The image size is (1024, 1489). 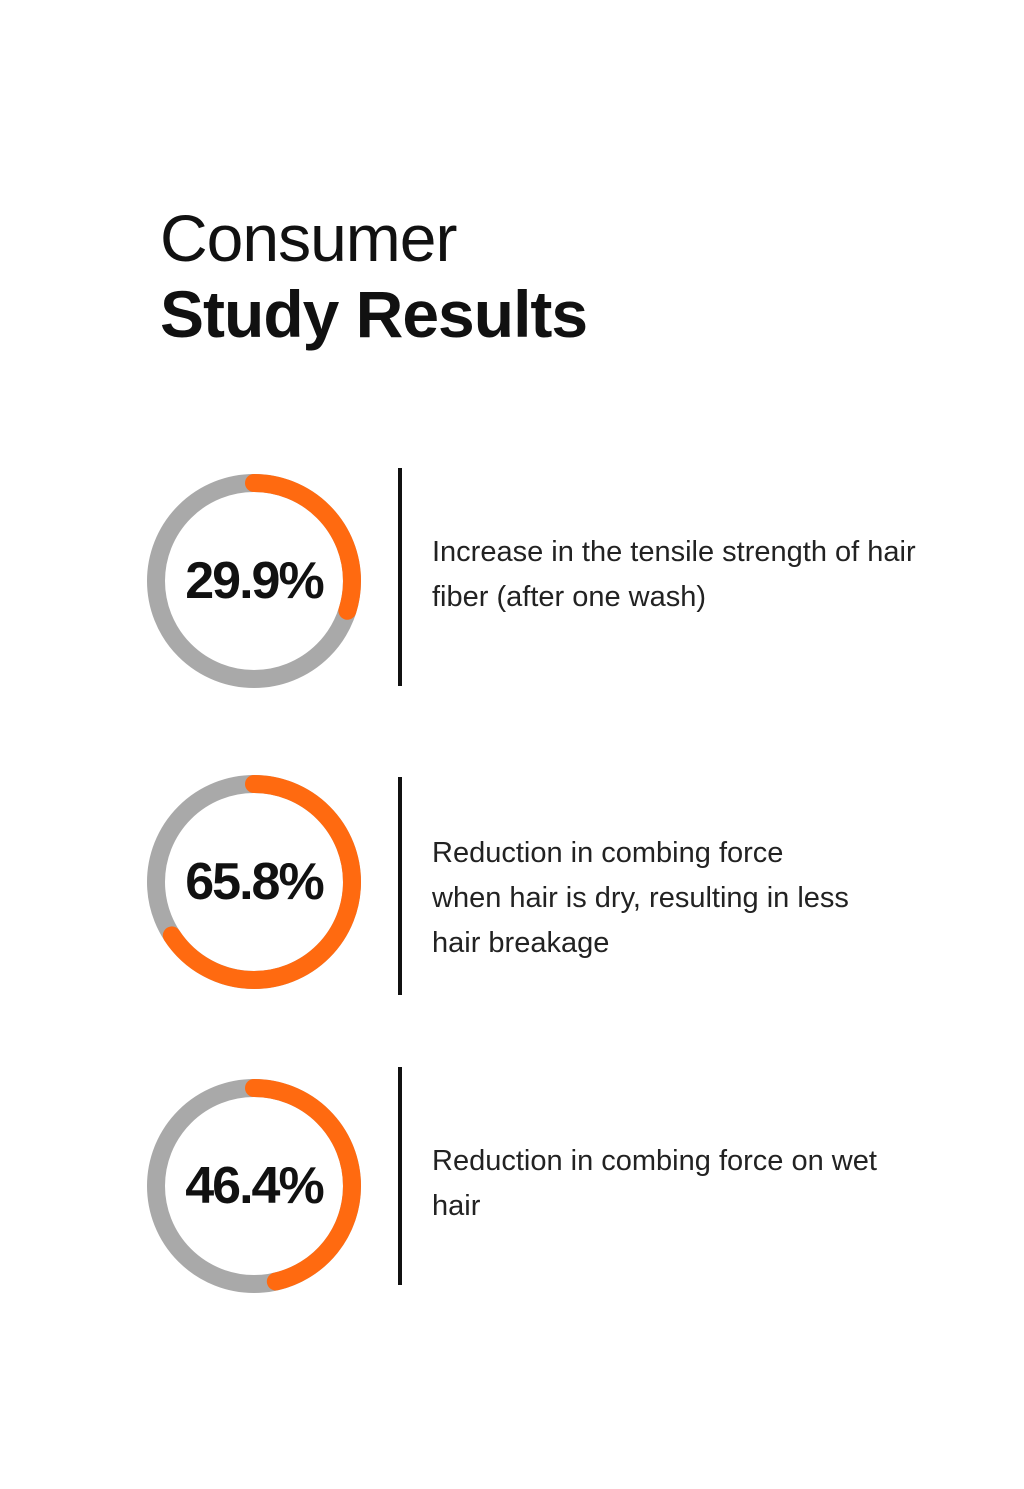 I want to click on progress-ring: 46.4%, so click(x=254, y=1186).